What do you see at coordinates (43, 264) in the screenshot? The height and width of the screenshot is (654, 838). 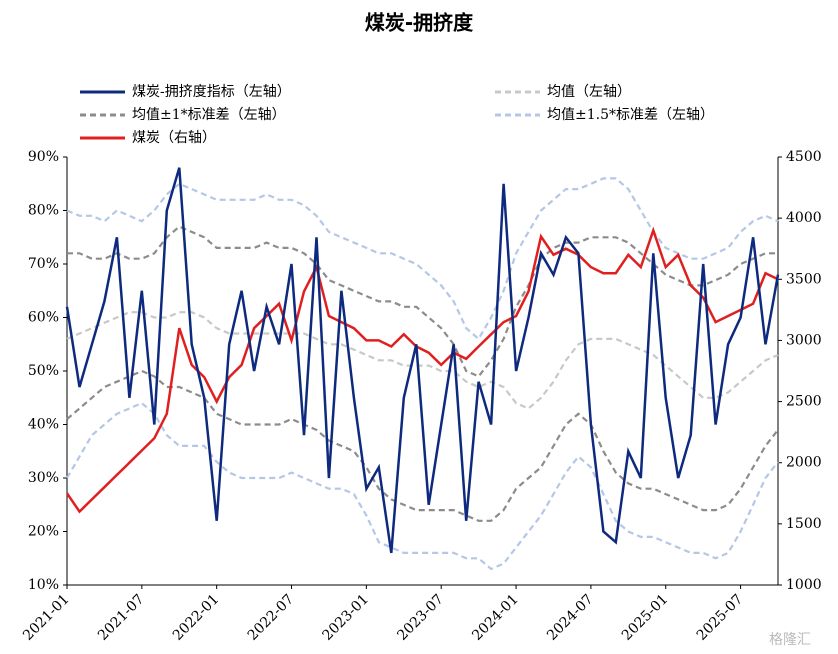 I see `y-tick-label: 70%` at bounding box center [43, 264].